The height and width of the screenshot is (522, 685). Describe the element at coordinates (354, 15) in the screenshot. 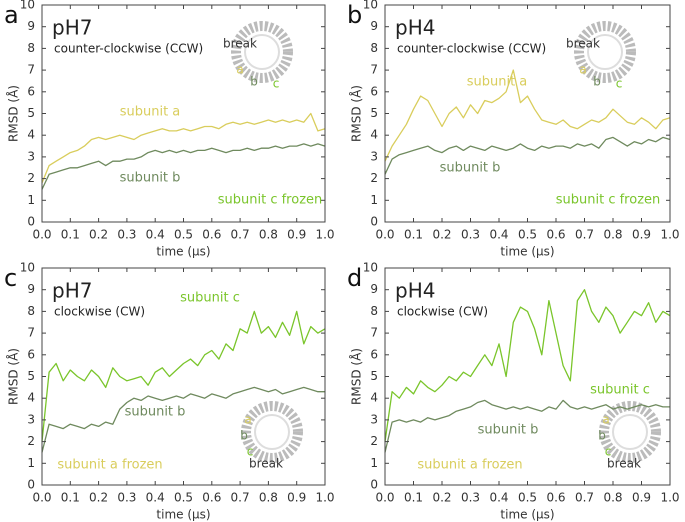

I see `panel-letter: b` at that location.